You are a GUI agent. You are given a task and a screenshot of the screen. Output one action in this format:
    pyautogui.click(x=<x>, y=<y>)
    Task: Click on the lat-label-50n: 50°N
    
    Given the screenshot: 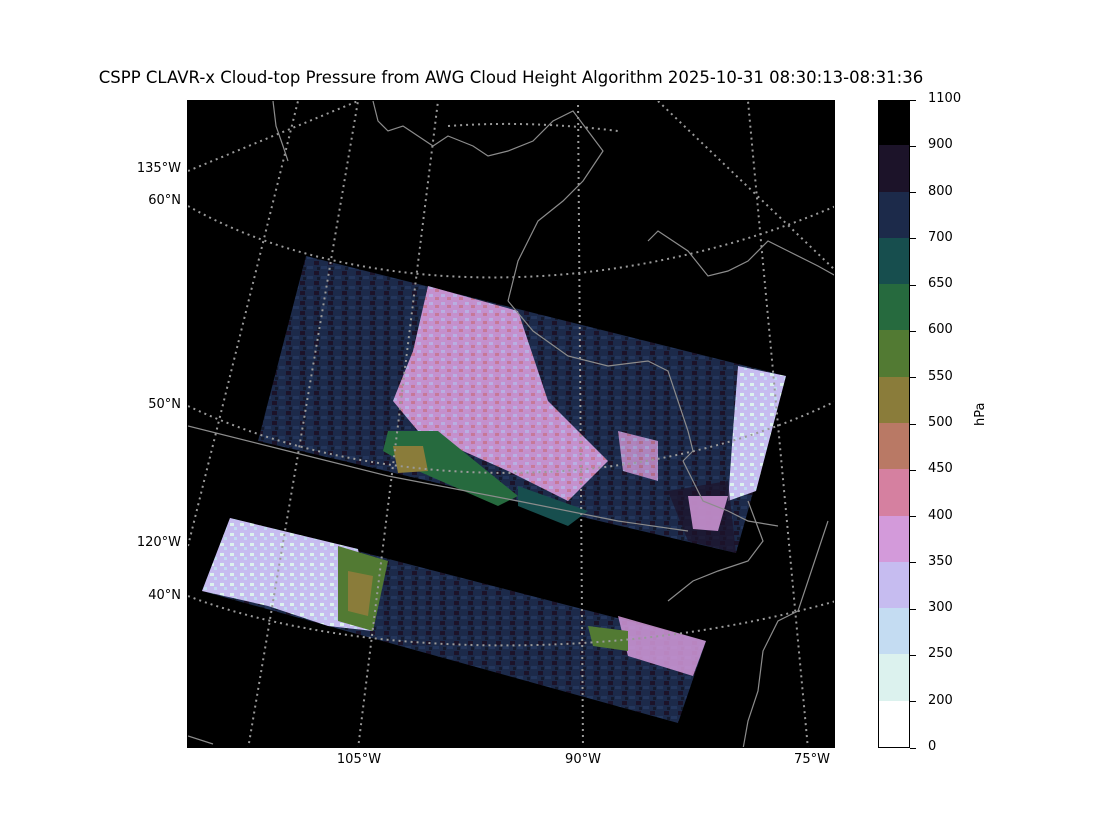 What is the action you would take?
    pyautogui.click(x=164, y=404)
    